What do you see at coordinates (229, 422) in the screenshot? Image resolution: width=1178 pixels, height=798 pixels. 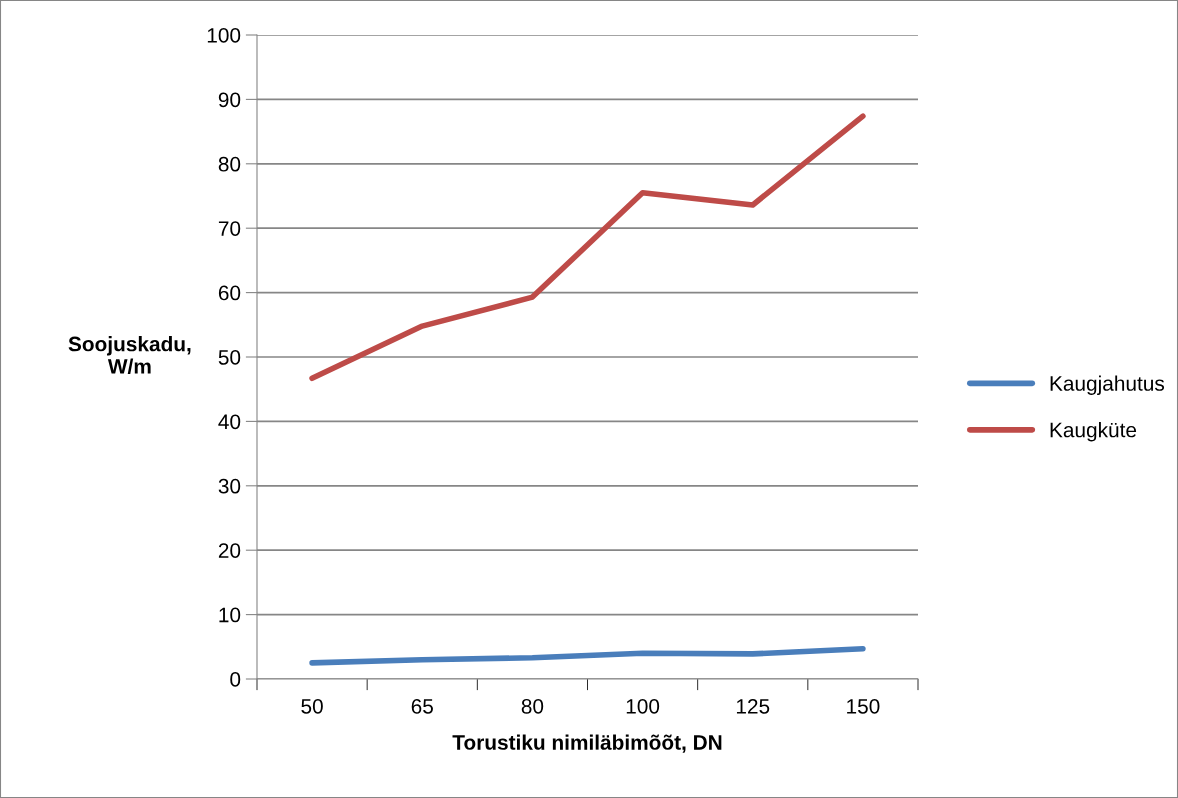 I see `y-tick-label: 40` at bounding box center [229, 422].